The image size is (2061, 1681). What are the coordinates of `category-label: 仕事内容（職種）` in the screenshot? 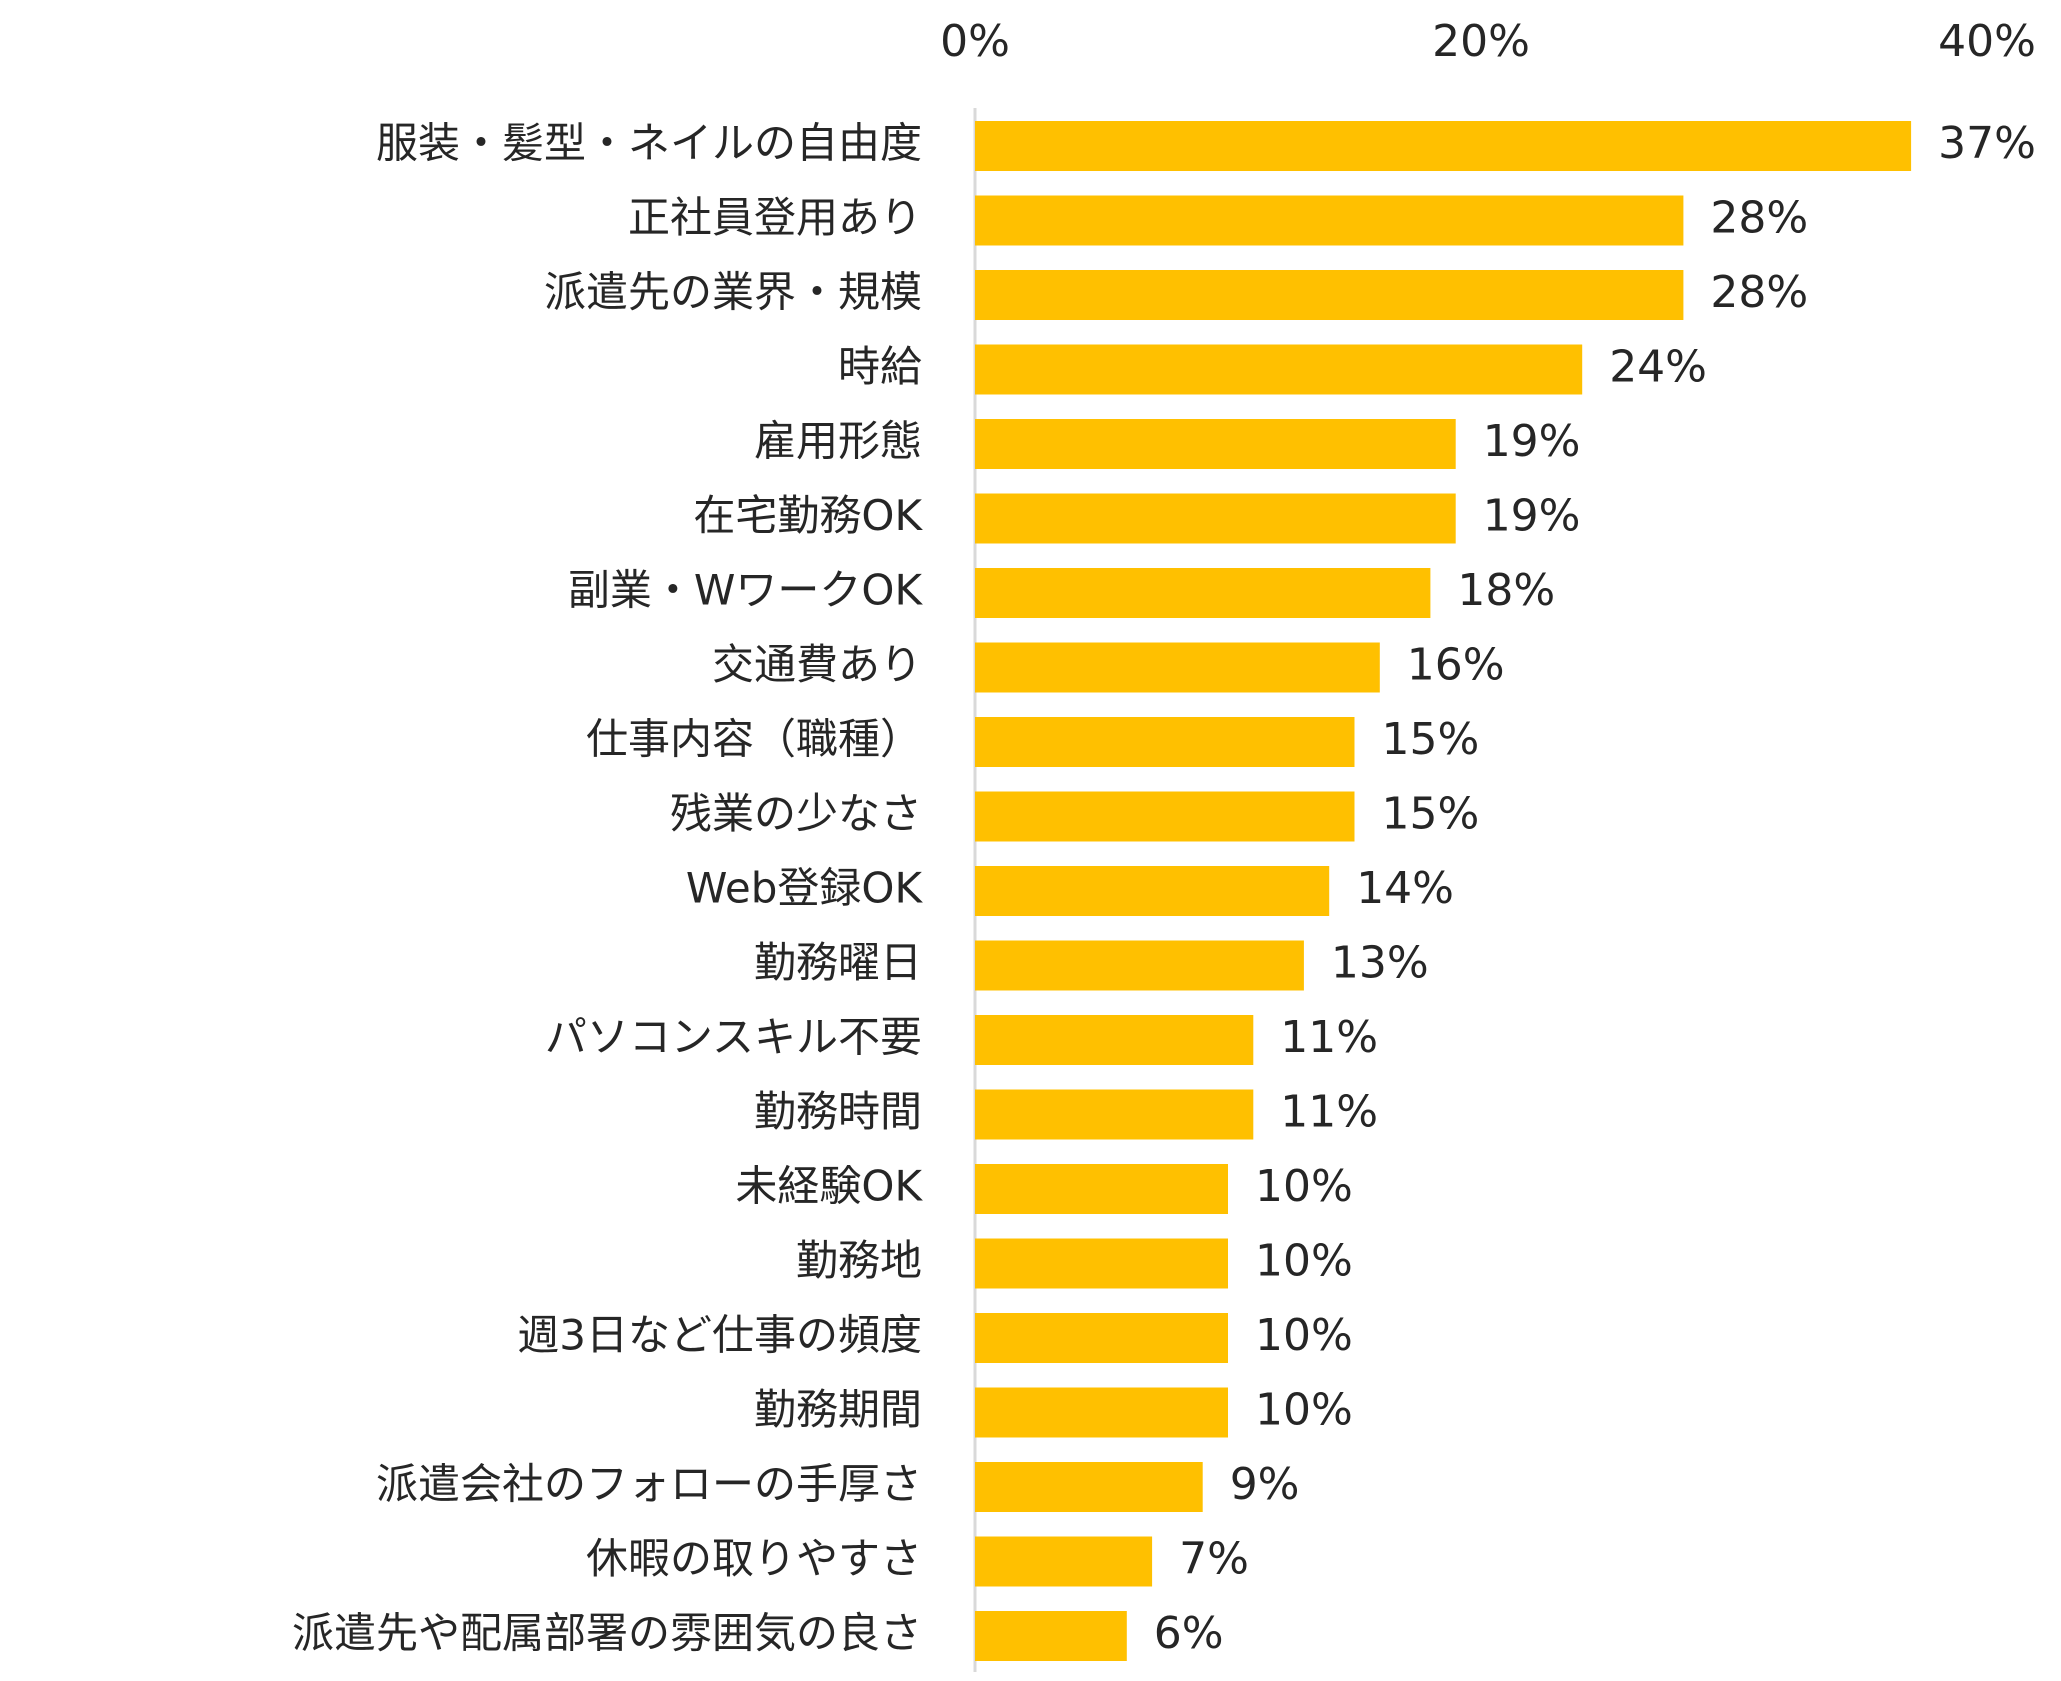 It's located at (754, 739).